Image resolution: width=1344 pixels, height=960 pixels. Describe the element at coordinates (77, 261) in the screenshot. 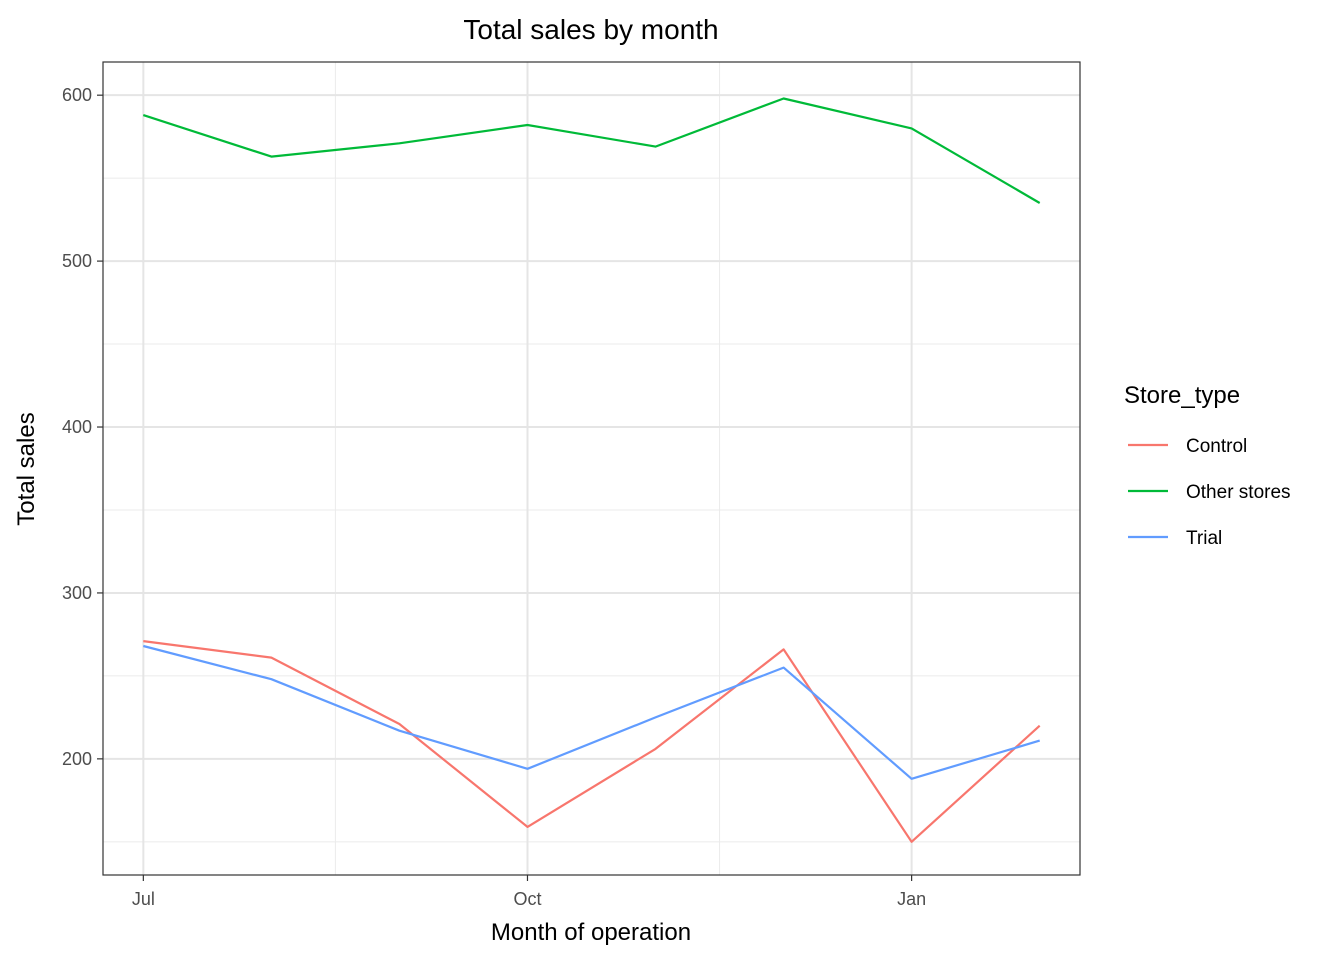

I see `y-tick-label: 500` at that location.